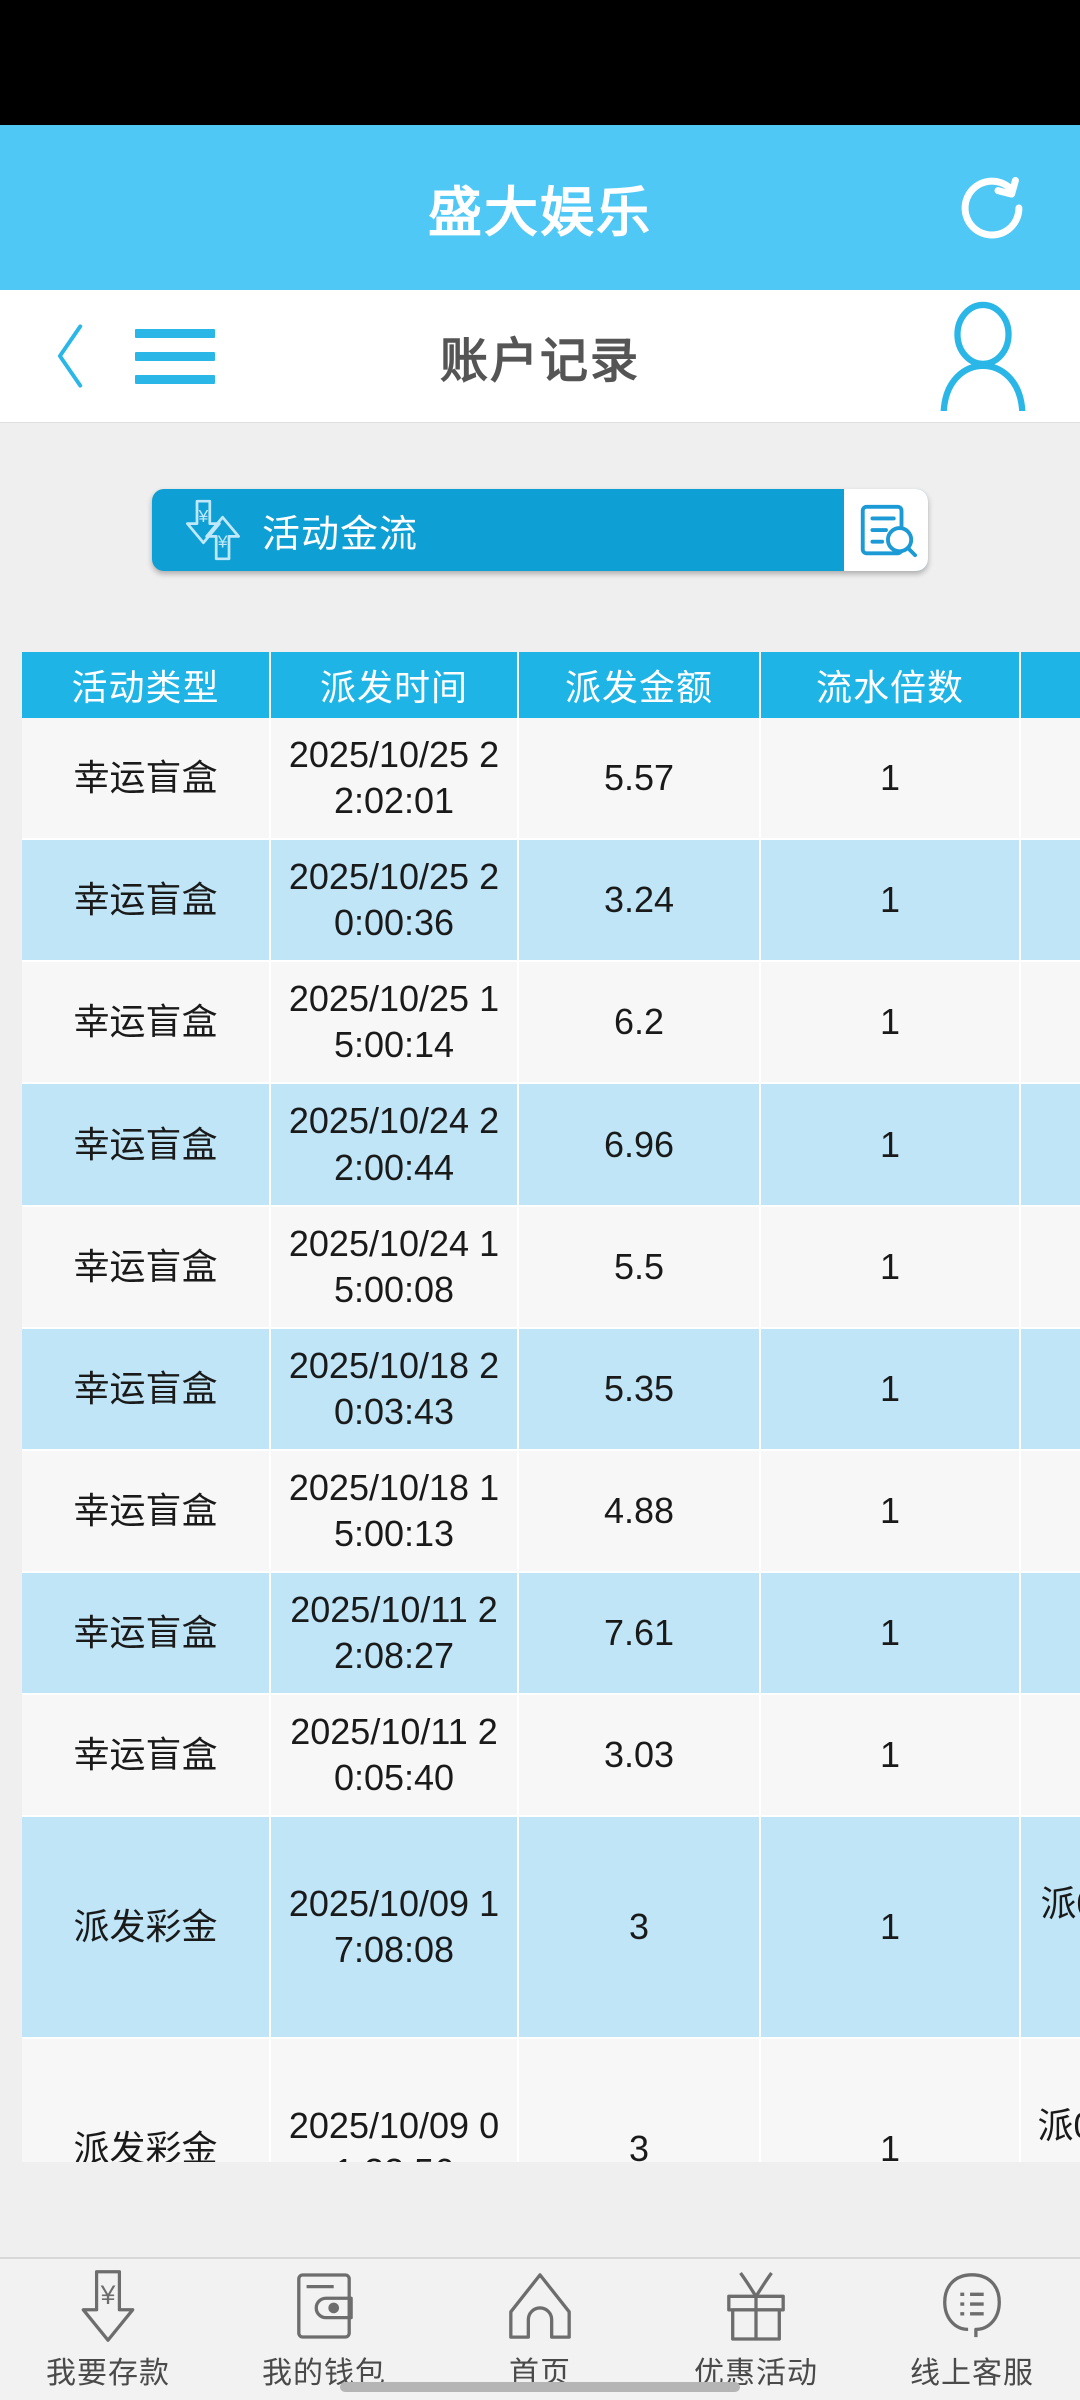 The height and width of the screenshot is (2400, 1080). I want to click on wallet-icon, so click(324, 2306).